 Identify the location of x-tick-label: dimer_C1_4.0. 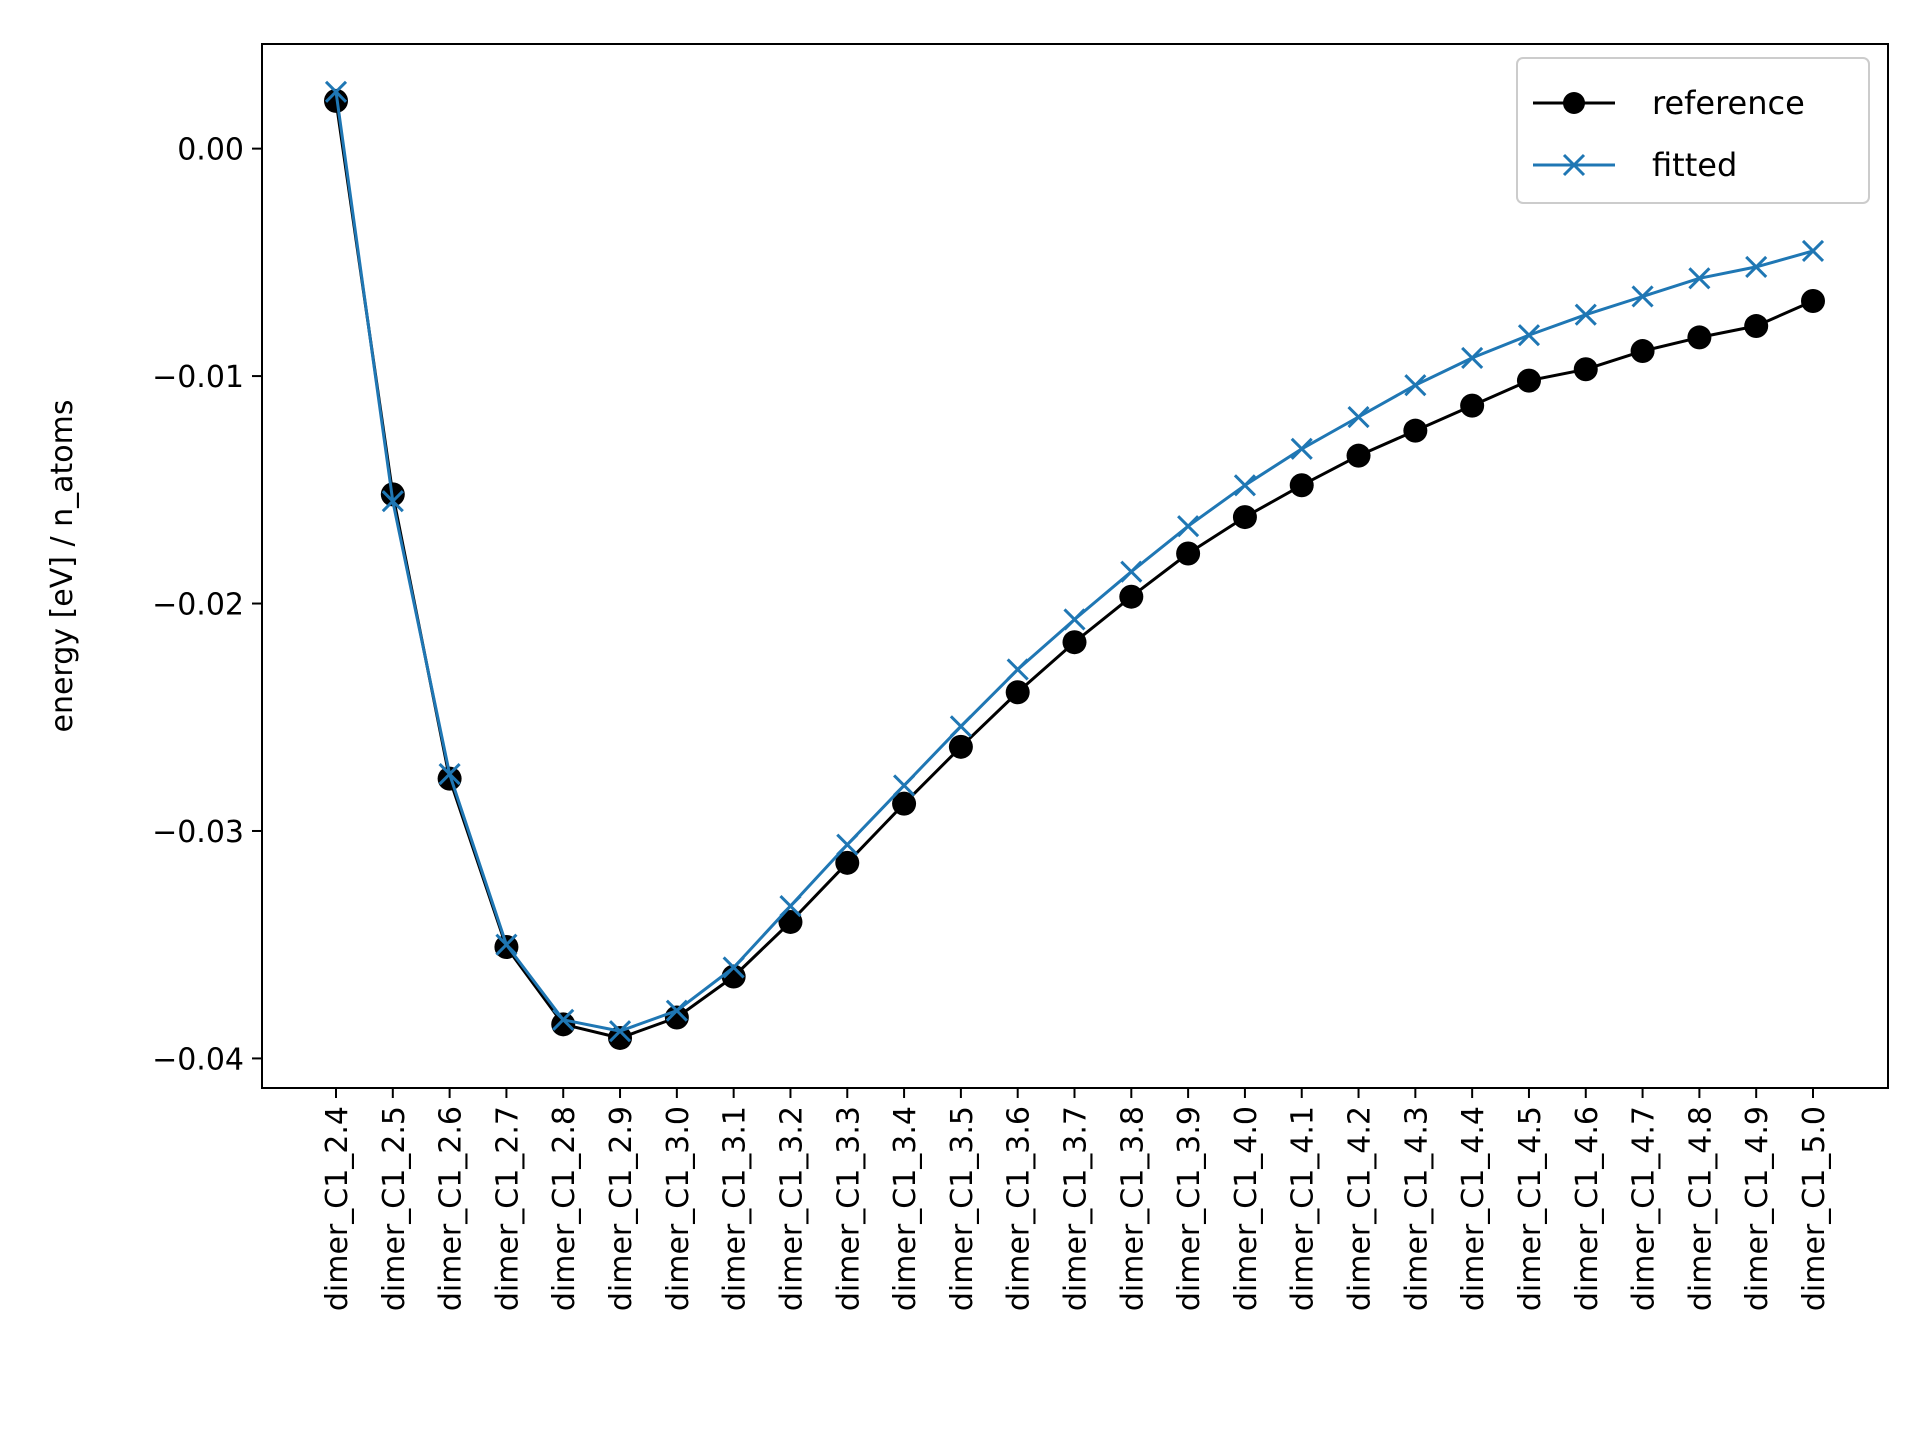
(1246, 1208).